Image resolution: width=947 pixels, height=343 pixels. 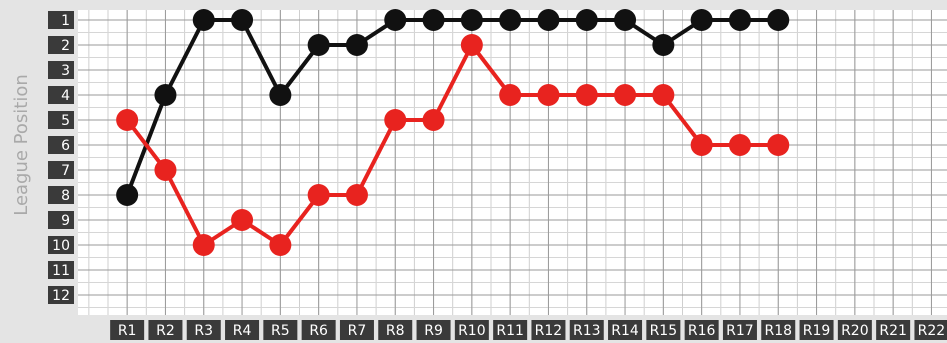 I want to click on x-tick-label: R10, so click(x=472, y=331).